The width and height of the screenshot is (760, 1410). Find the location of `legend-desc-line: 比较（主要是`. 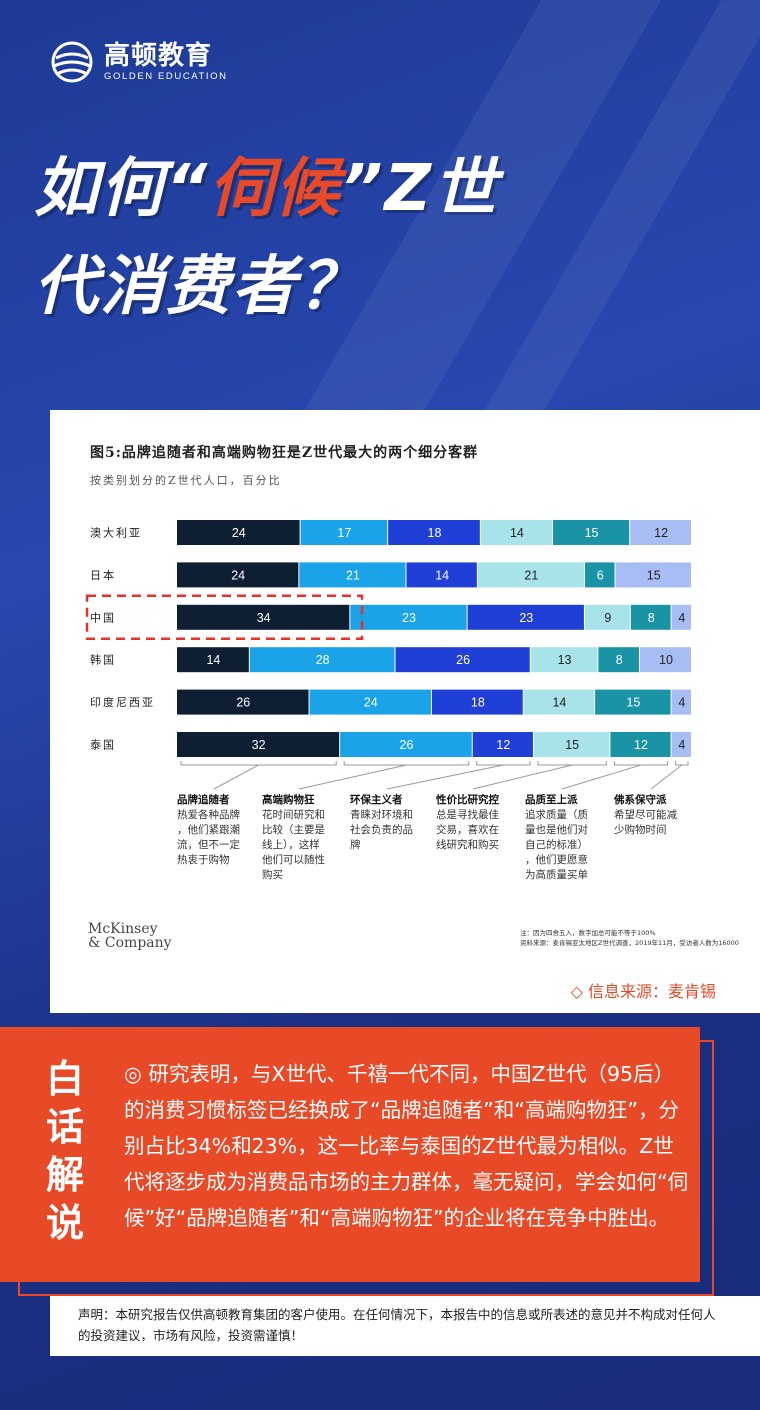

legend-desc-line: 比较（主要是 is located at coordinates (293, 829).